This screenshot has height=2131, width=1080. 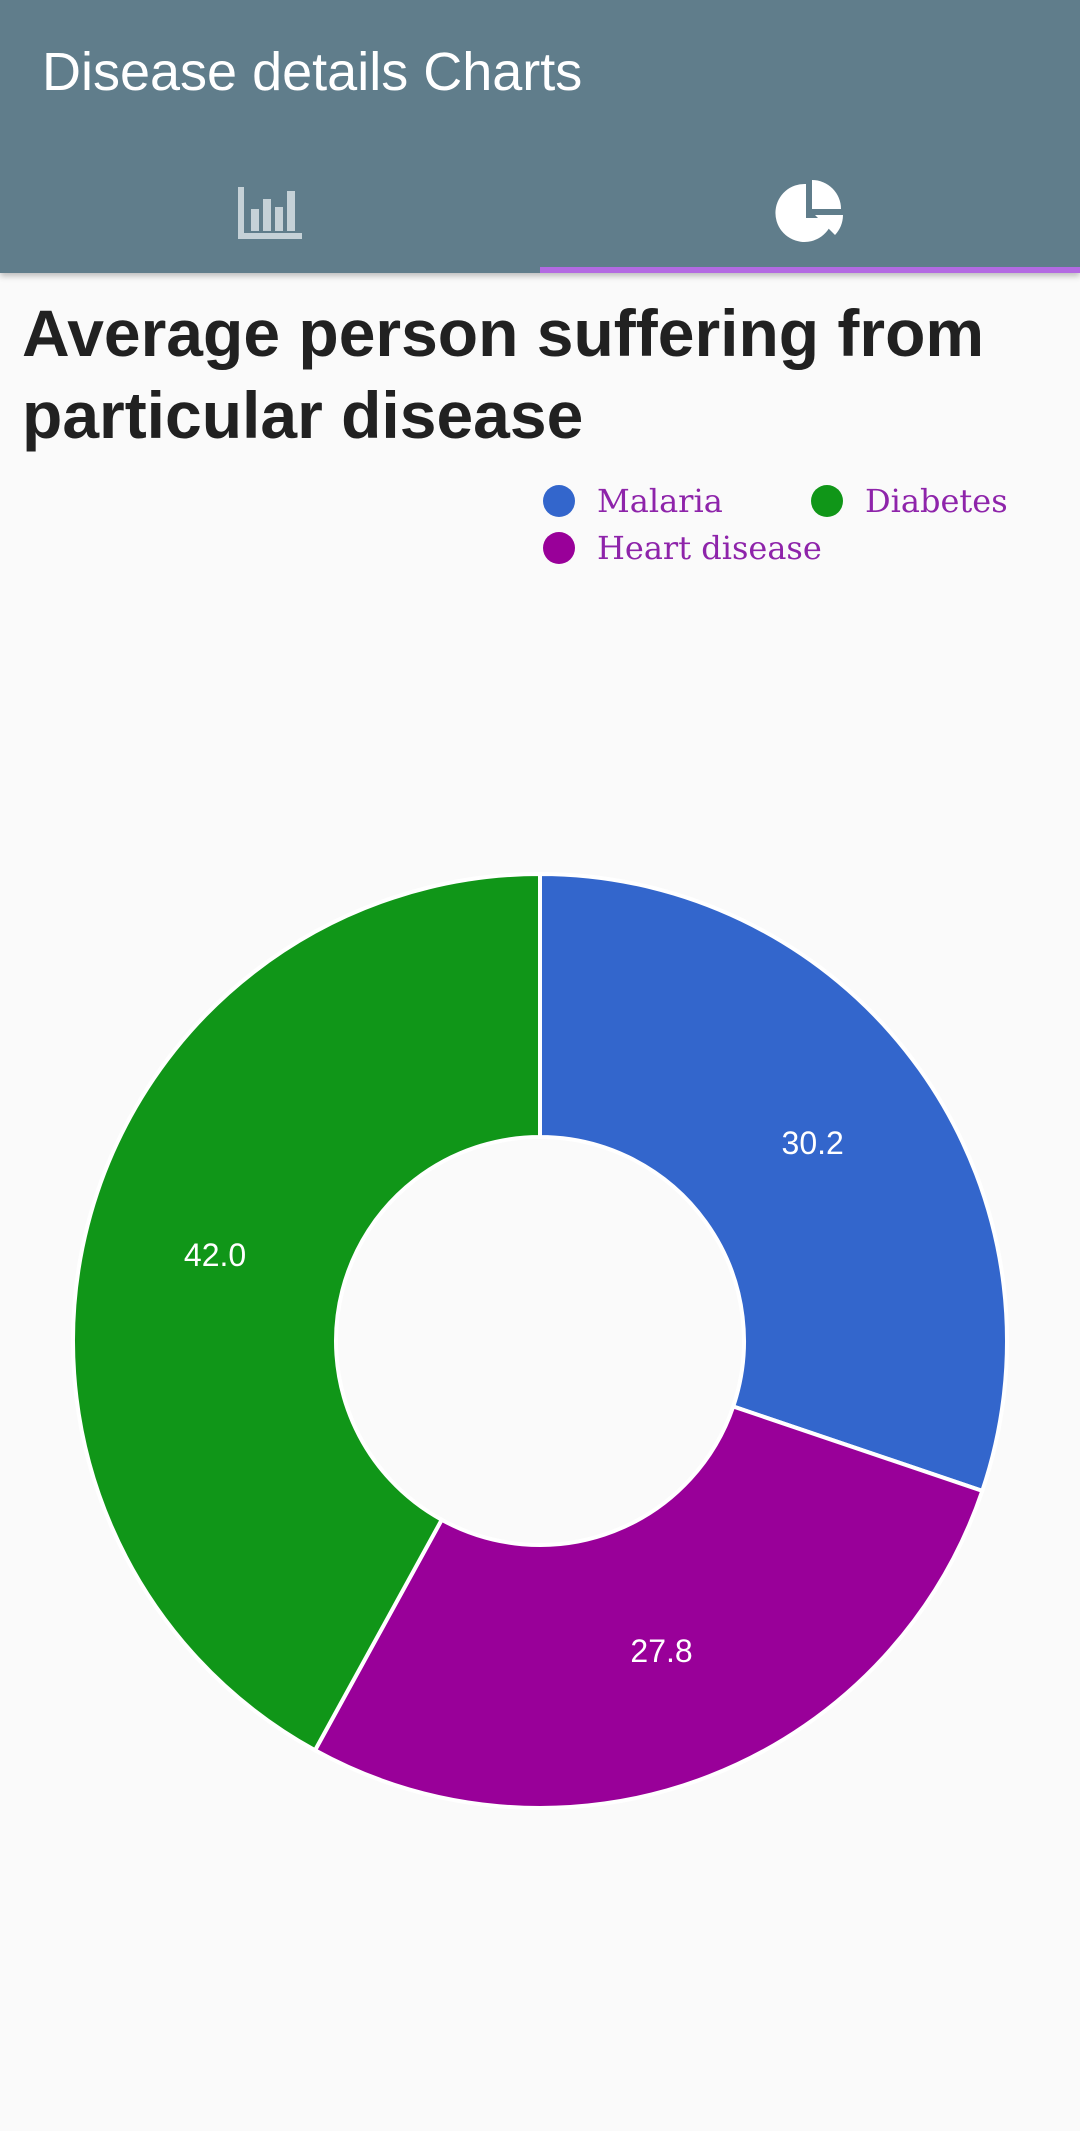 What do you see at coordinates (773, 1182) in the screenshot?
I see `pie-slice-malaria` at bounding box center [773, 1182].